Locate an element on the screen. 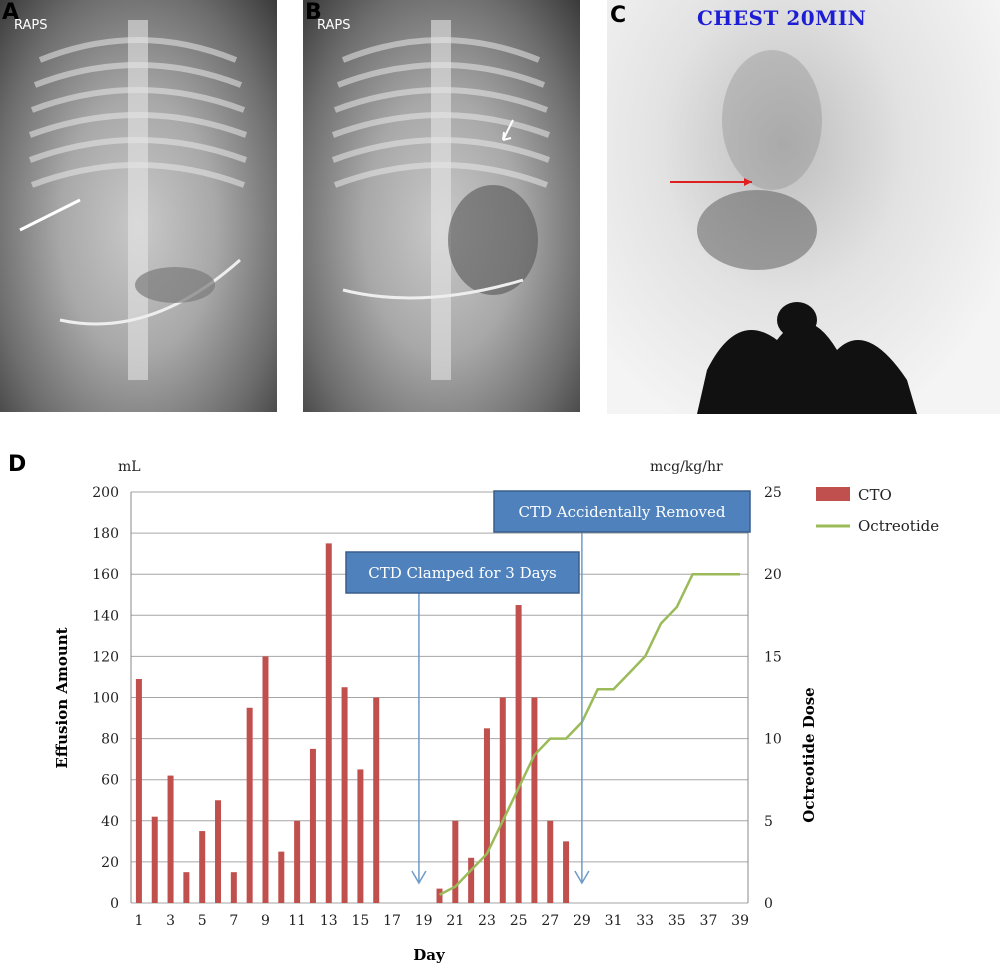 This screenshot has width=1000, height=977. y2-tick-label: 5 is located at coordinates (768, 822).